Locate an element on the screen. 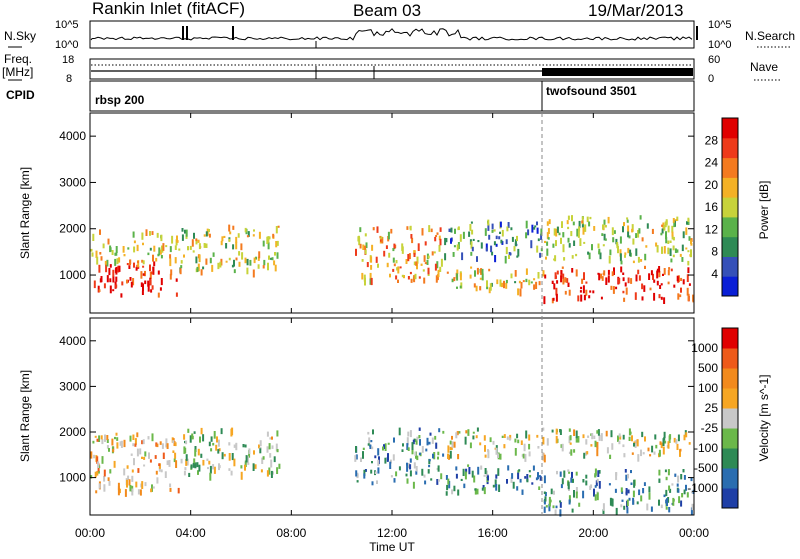  x-tick-label: 16:00 is located at coordinates (493, 533).